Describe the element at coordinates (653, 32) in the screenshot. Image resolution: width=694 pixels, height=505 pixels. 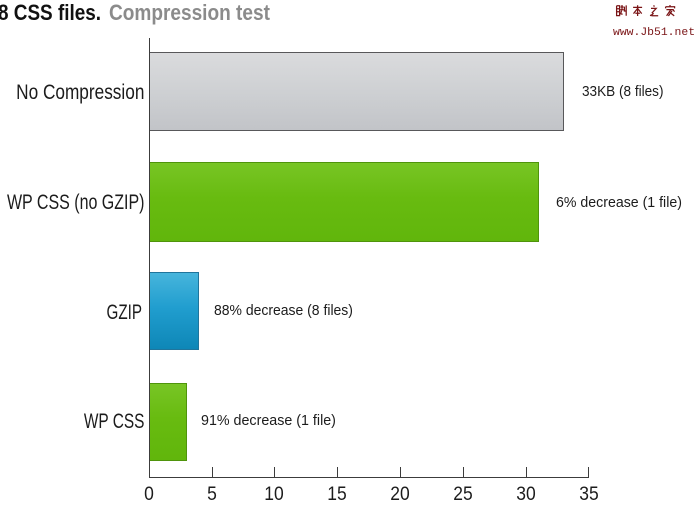
I see `svg-text: www.Jb51.net` at that location.